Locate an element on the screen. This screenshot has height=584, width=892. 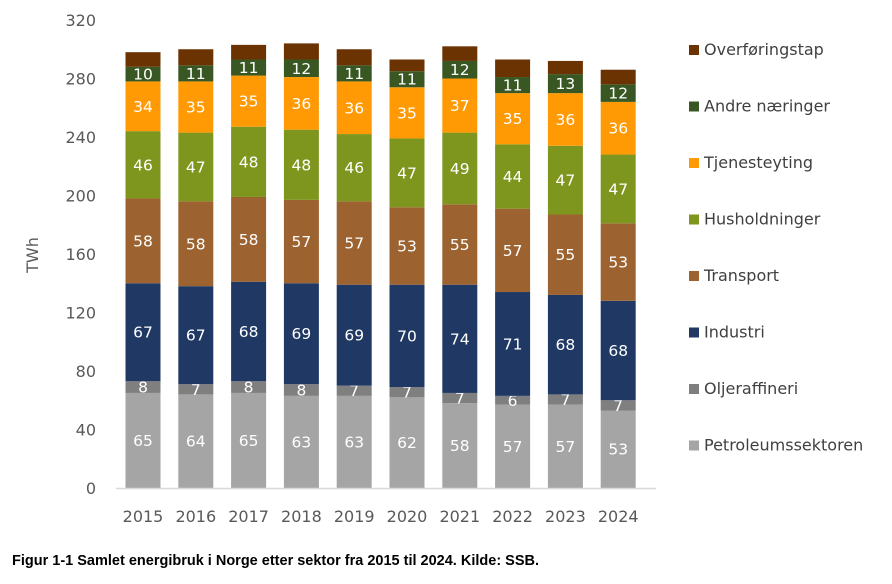
y-tick-label: 80 is located at coordinates (86, 371).